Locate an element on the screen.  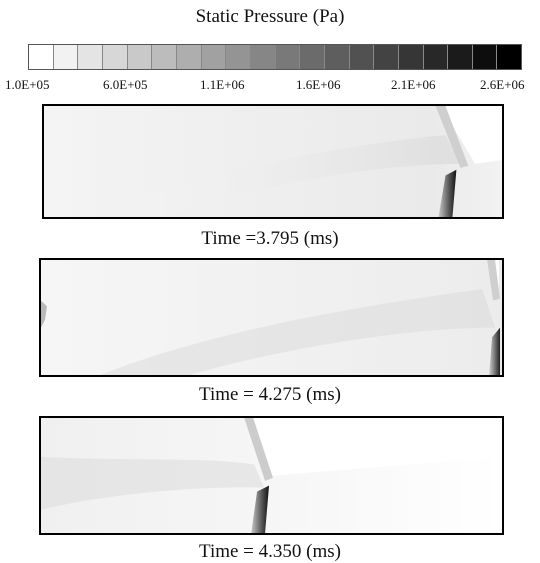
colorbar-tick-label: 2.1E+06 is located at coordinates (413, 84).